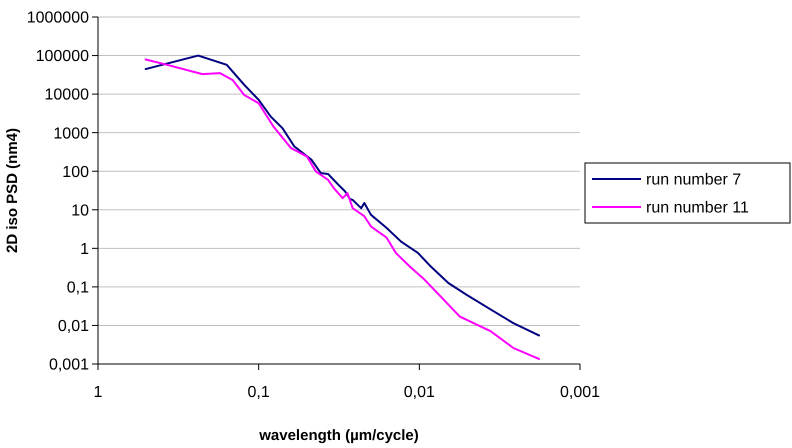 This screenshot has height=448, width=792. Describe the element at coordinates (580, 392) in the screenshot. I see `x-tick-label: 0,001` at that location.